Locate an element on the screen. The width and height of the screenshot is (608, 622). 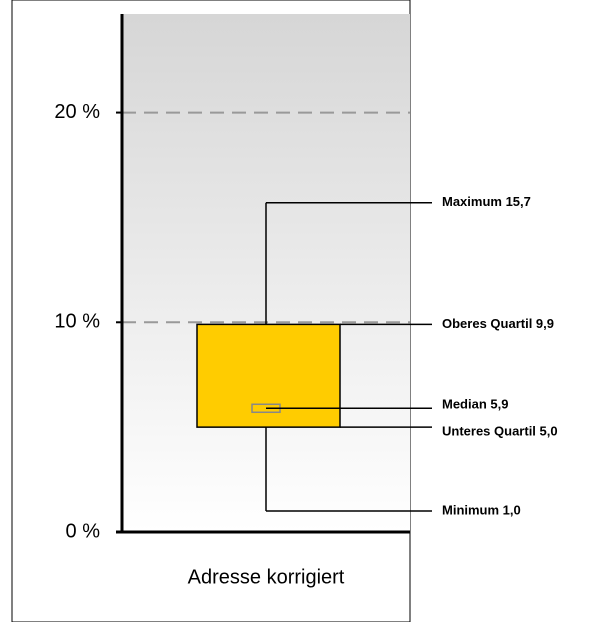
annotation-label: Median 5,9 is located at coordinates (475, 404).